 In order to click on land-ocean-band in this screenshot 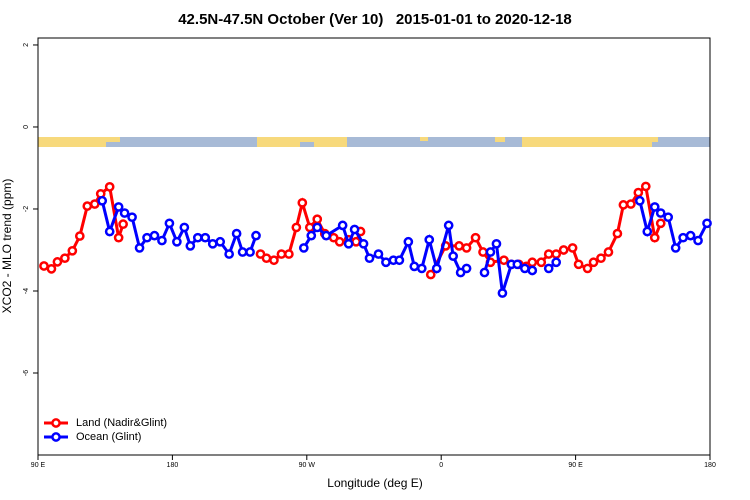, I will do `click(374, 142)`.